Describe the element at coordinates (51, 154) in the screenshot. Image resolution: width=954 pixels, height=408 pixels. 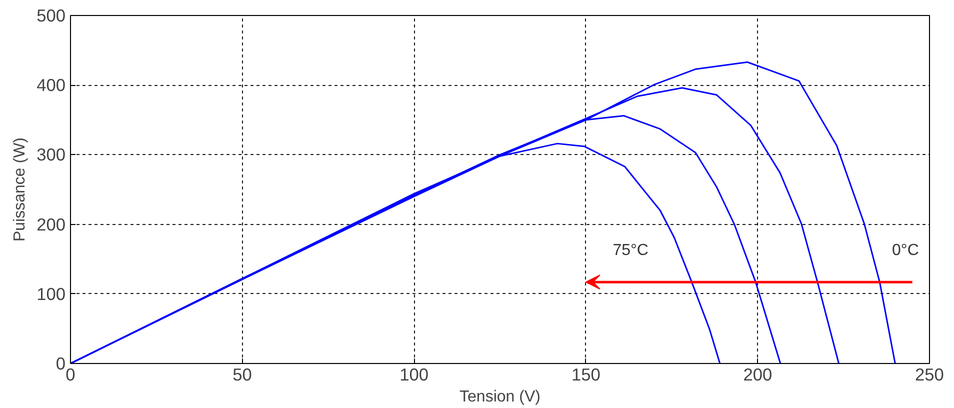
I see `y-tick-label: 300` at that location.